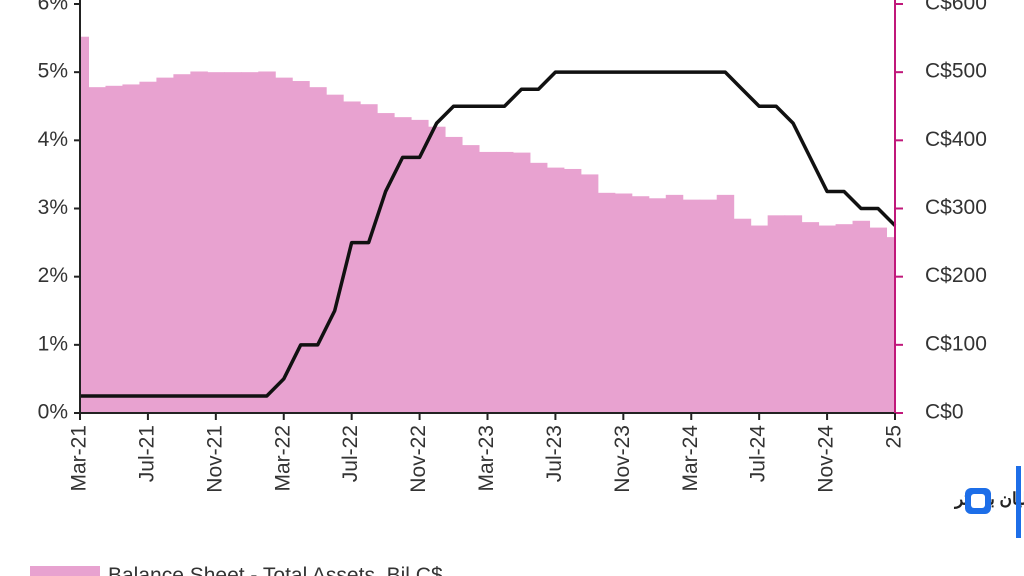 The image size is (1024, 576). I want to click on legend-label: Balance Sheet - Total Assets, Bil C$, so click(275, 570).